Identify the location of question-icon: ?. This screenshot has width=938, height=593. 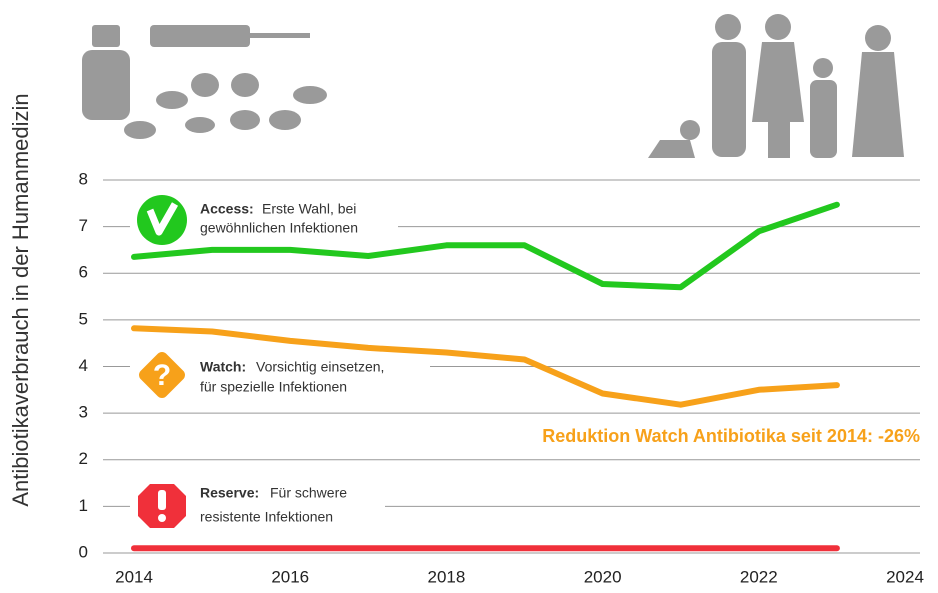
(162, 375).